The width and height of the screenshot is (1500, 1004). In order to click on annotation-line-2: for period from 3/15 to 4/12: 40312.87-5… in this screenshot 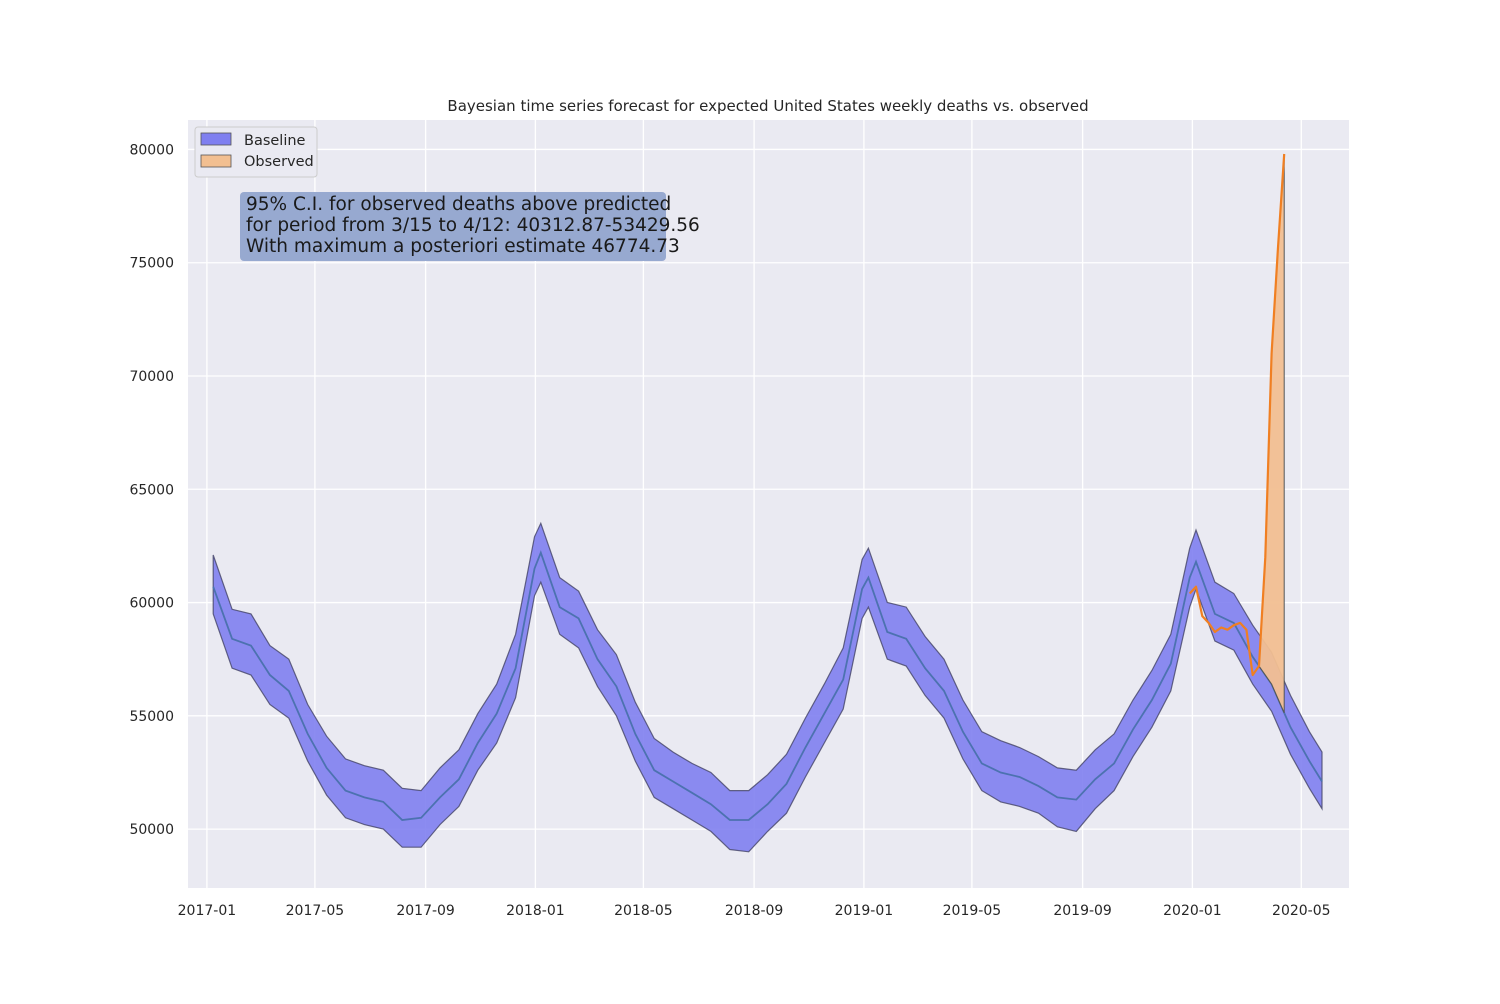, I will do `click(473, 225)`.